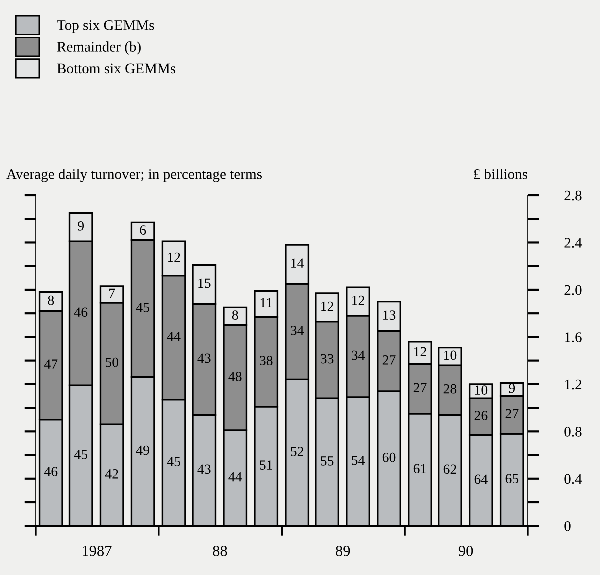 The image size is (600, 575). I want to click on annotation: 6, so click(143, 230).